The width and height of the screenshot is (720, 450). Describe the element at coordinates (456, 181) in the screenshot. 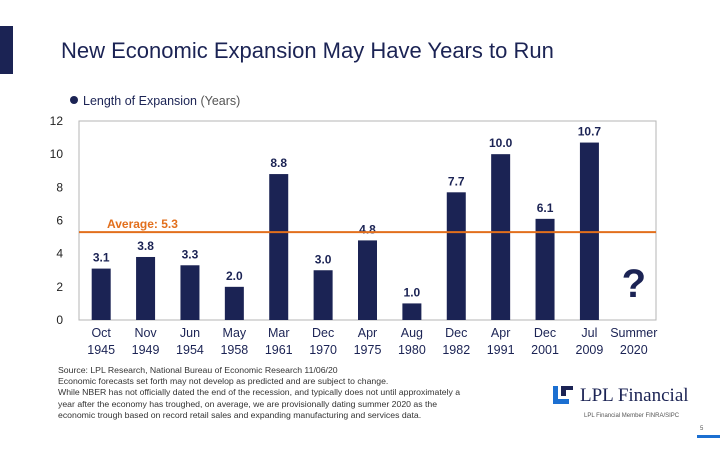

I see `bar-value-label: 7.7` at that location.